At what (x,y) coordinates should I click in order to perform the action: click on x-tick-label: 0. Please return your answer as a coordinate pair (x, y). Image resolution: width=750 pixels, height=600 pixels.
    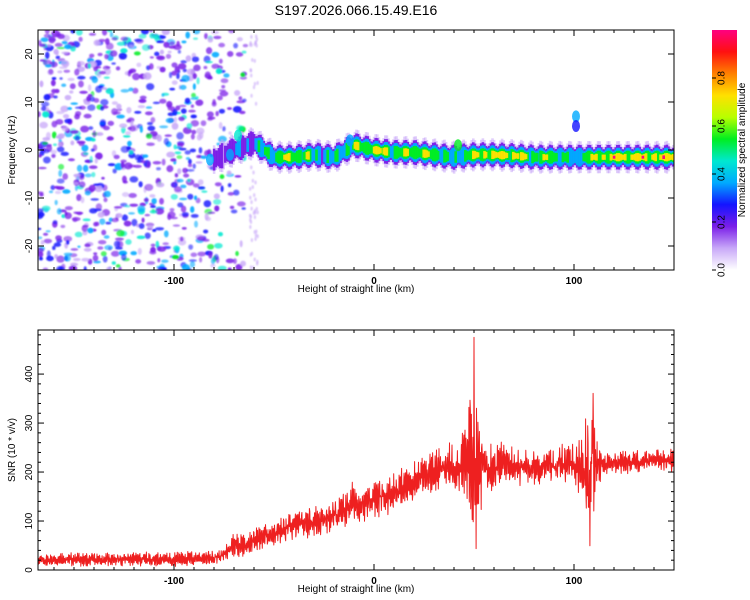
    Looking at the image, I should click on (374, 581).